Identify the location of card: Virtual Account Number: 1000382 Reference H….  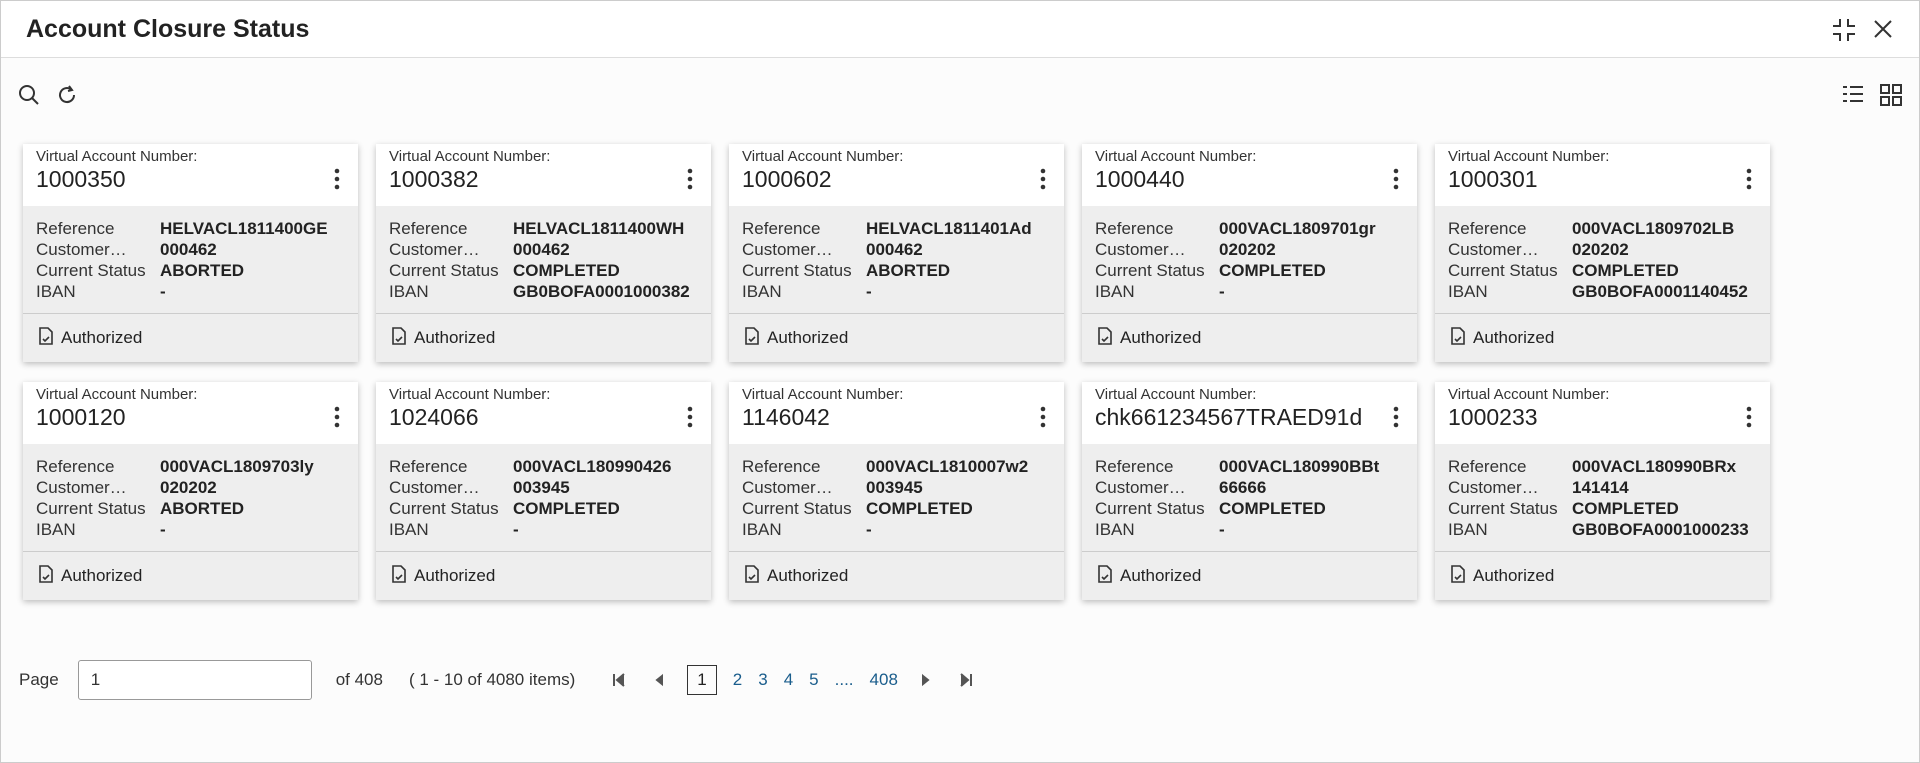
(543, 253).